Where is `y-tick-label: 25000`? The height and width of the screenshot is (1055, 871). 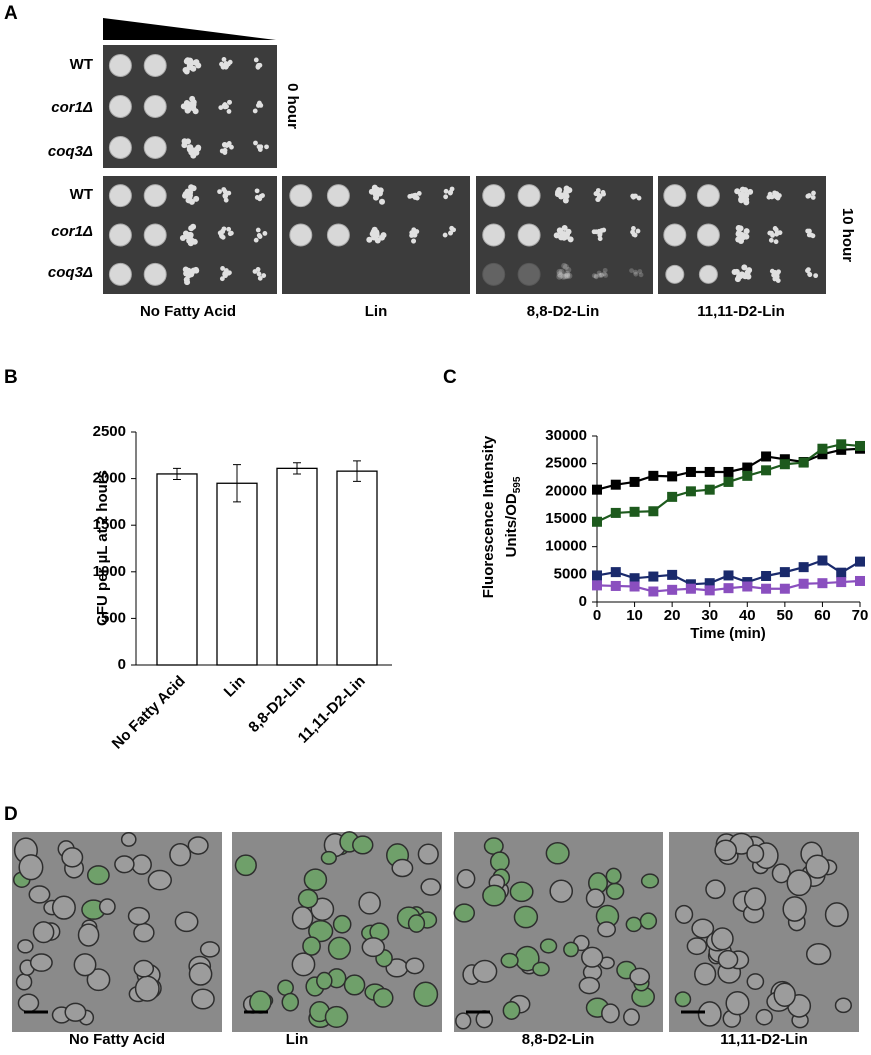 y-tick-label: 25000 is located at coordinates (566, 463).